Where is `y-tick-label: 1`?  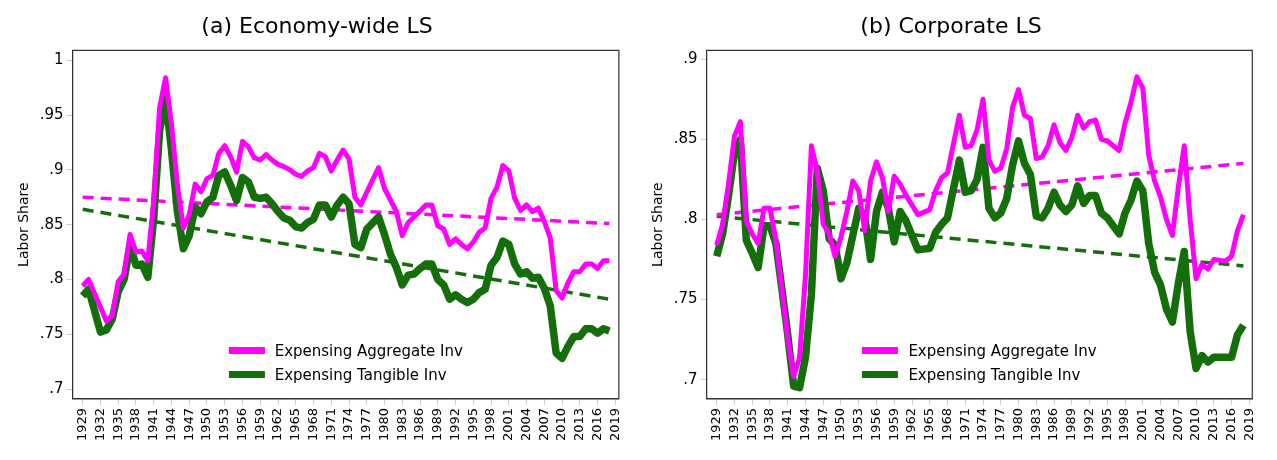
y-tick-label: 1 is located at coordinates (59, 59).